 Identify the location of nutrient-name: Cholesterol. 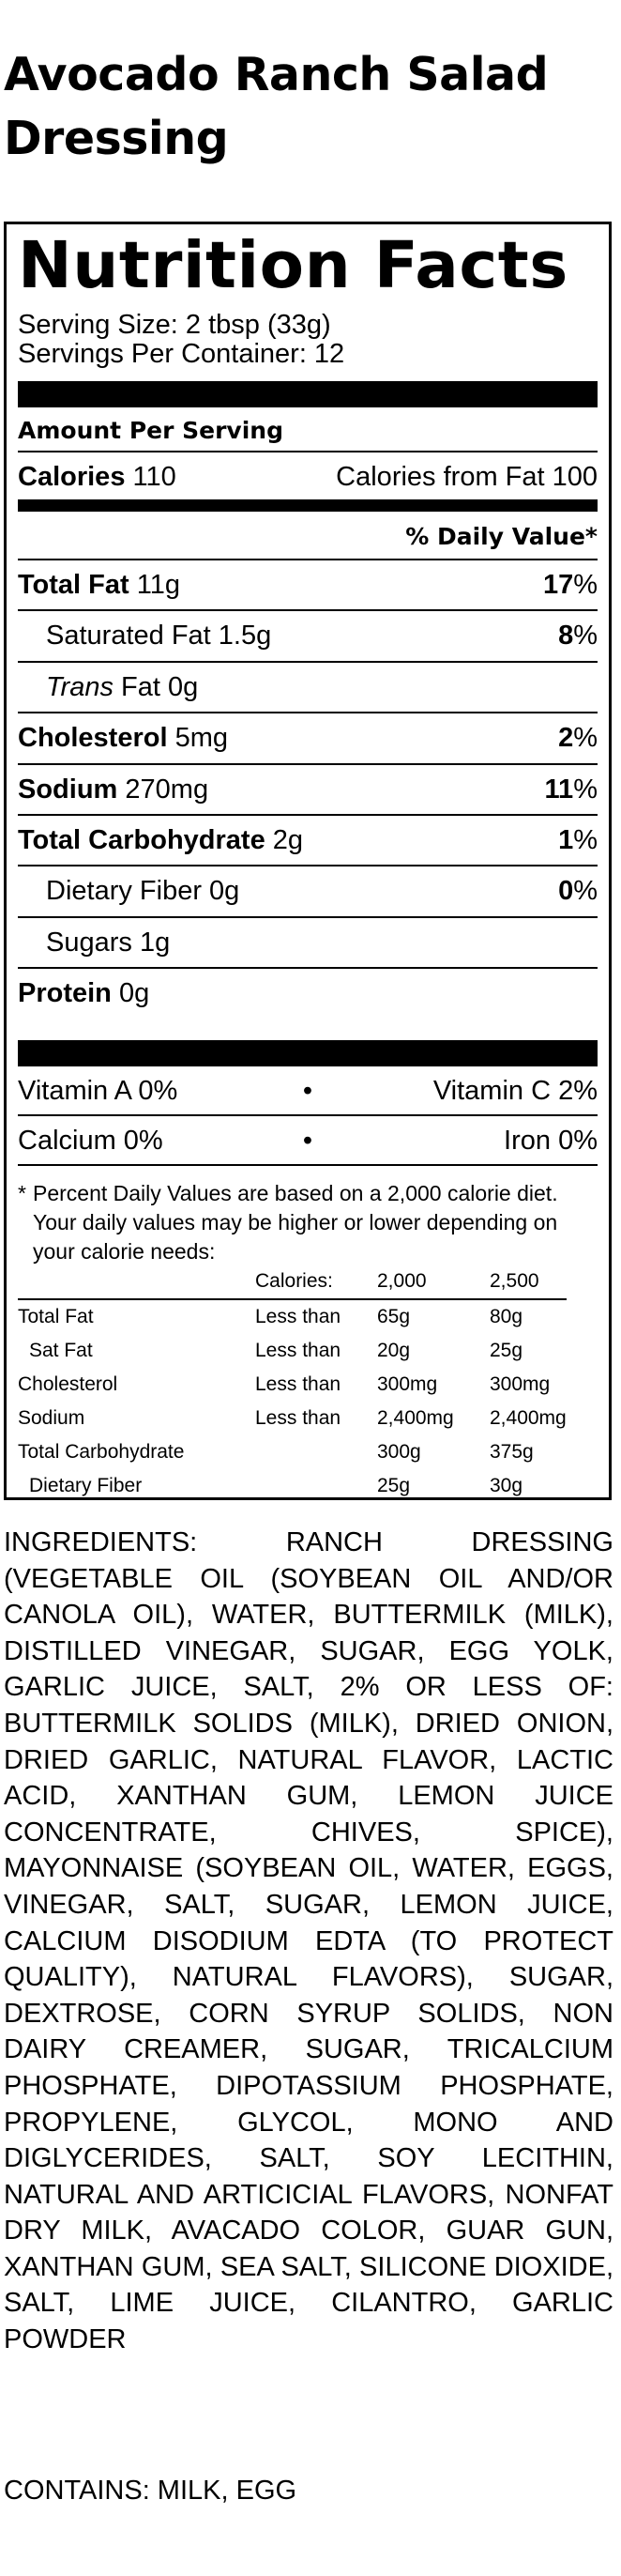
(93, 738).